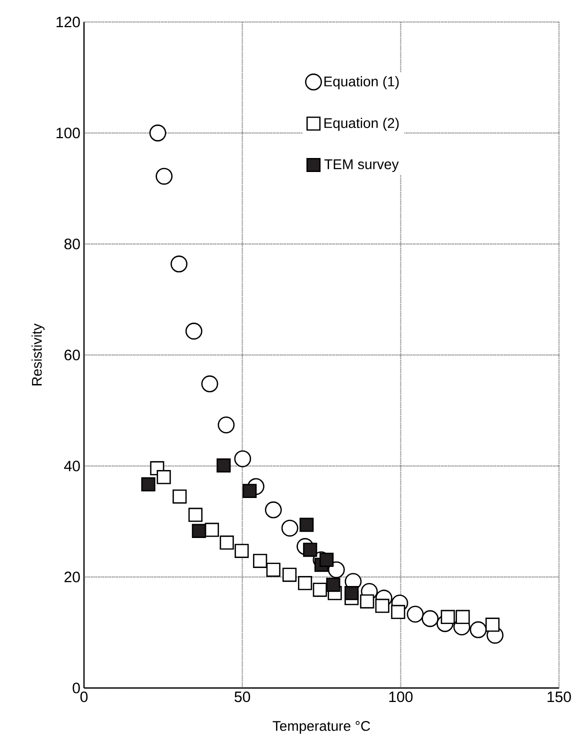 The image size is (575, 755). What do you see at coordinates (72, 466) in the screenshot?
I see `y-tick-label: 40` at bounding box center [72, 466].